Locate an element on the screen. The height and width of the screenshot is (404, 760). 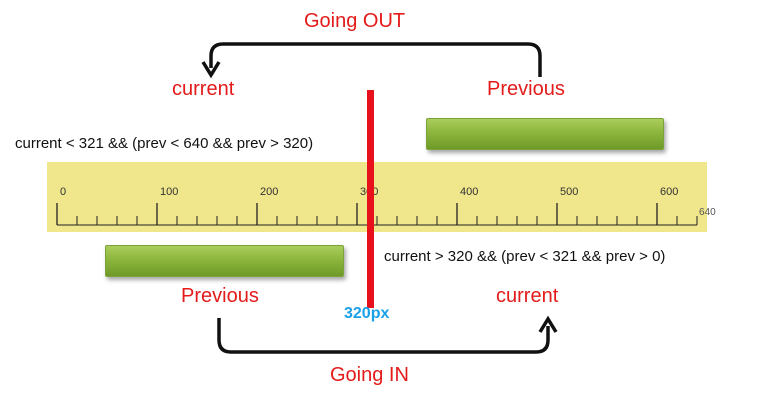
going-out-label: Going OUT is located at coordinates (355, 21).